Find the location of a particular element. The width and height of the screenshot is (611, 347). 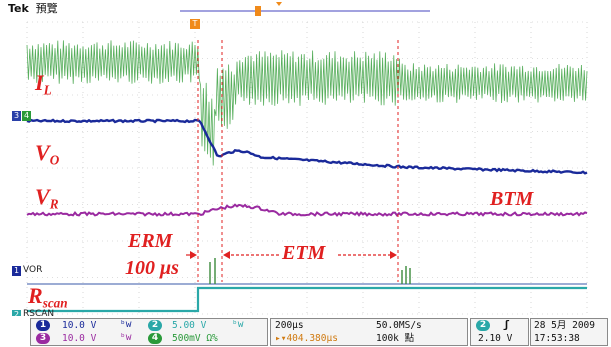

erm-time-label: 100 μs is located at coordinates (152, 268).